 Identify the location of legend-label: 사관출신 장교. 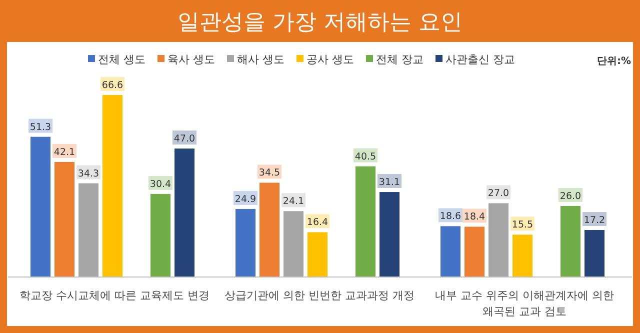
(480, 59).